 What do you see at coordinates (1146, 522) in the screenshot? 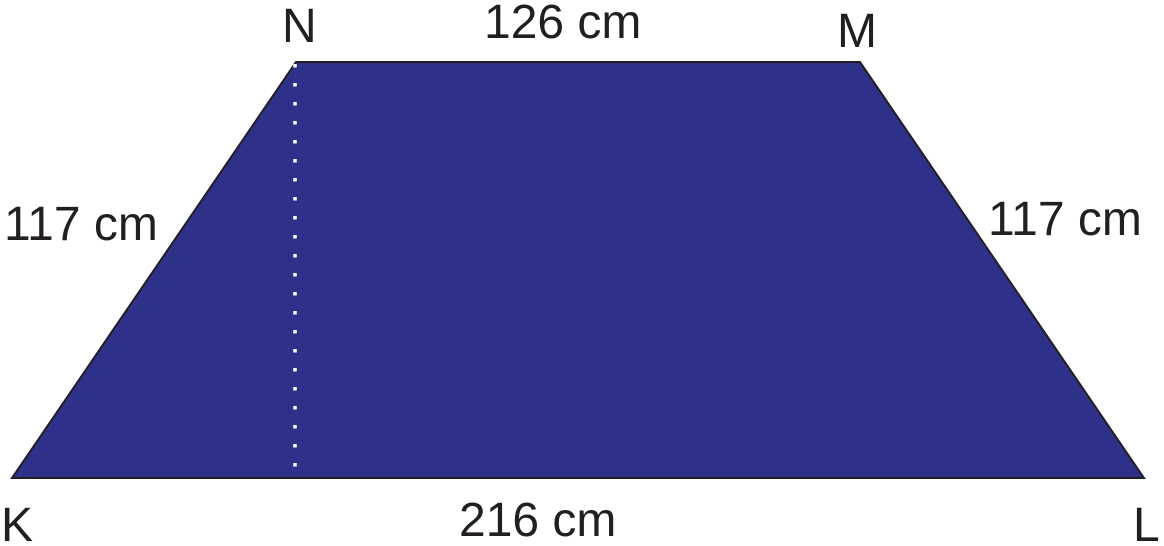
I see `vertex-label-l: L` at bounding box center [1146, 522].